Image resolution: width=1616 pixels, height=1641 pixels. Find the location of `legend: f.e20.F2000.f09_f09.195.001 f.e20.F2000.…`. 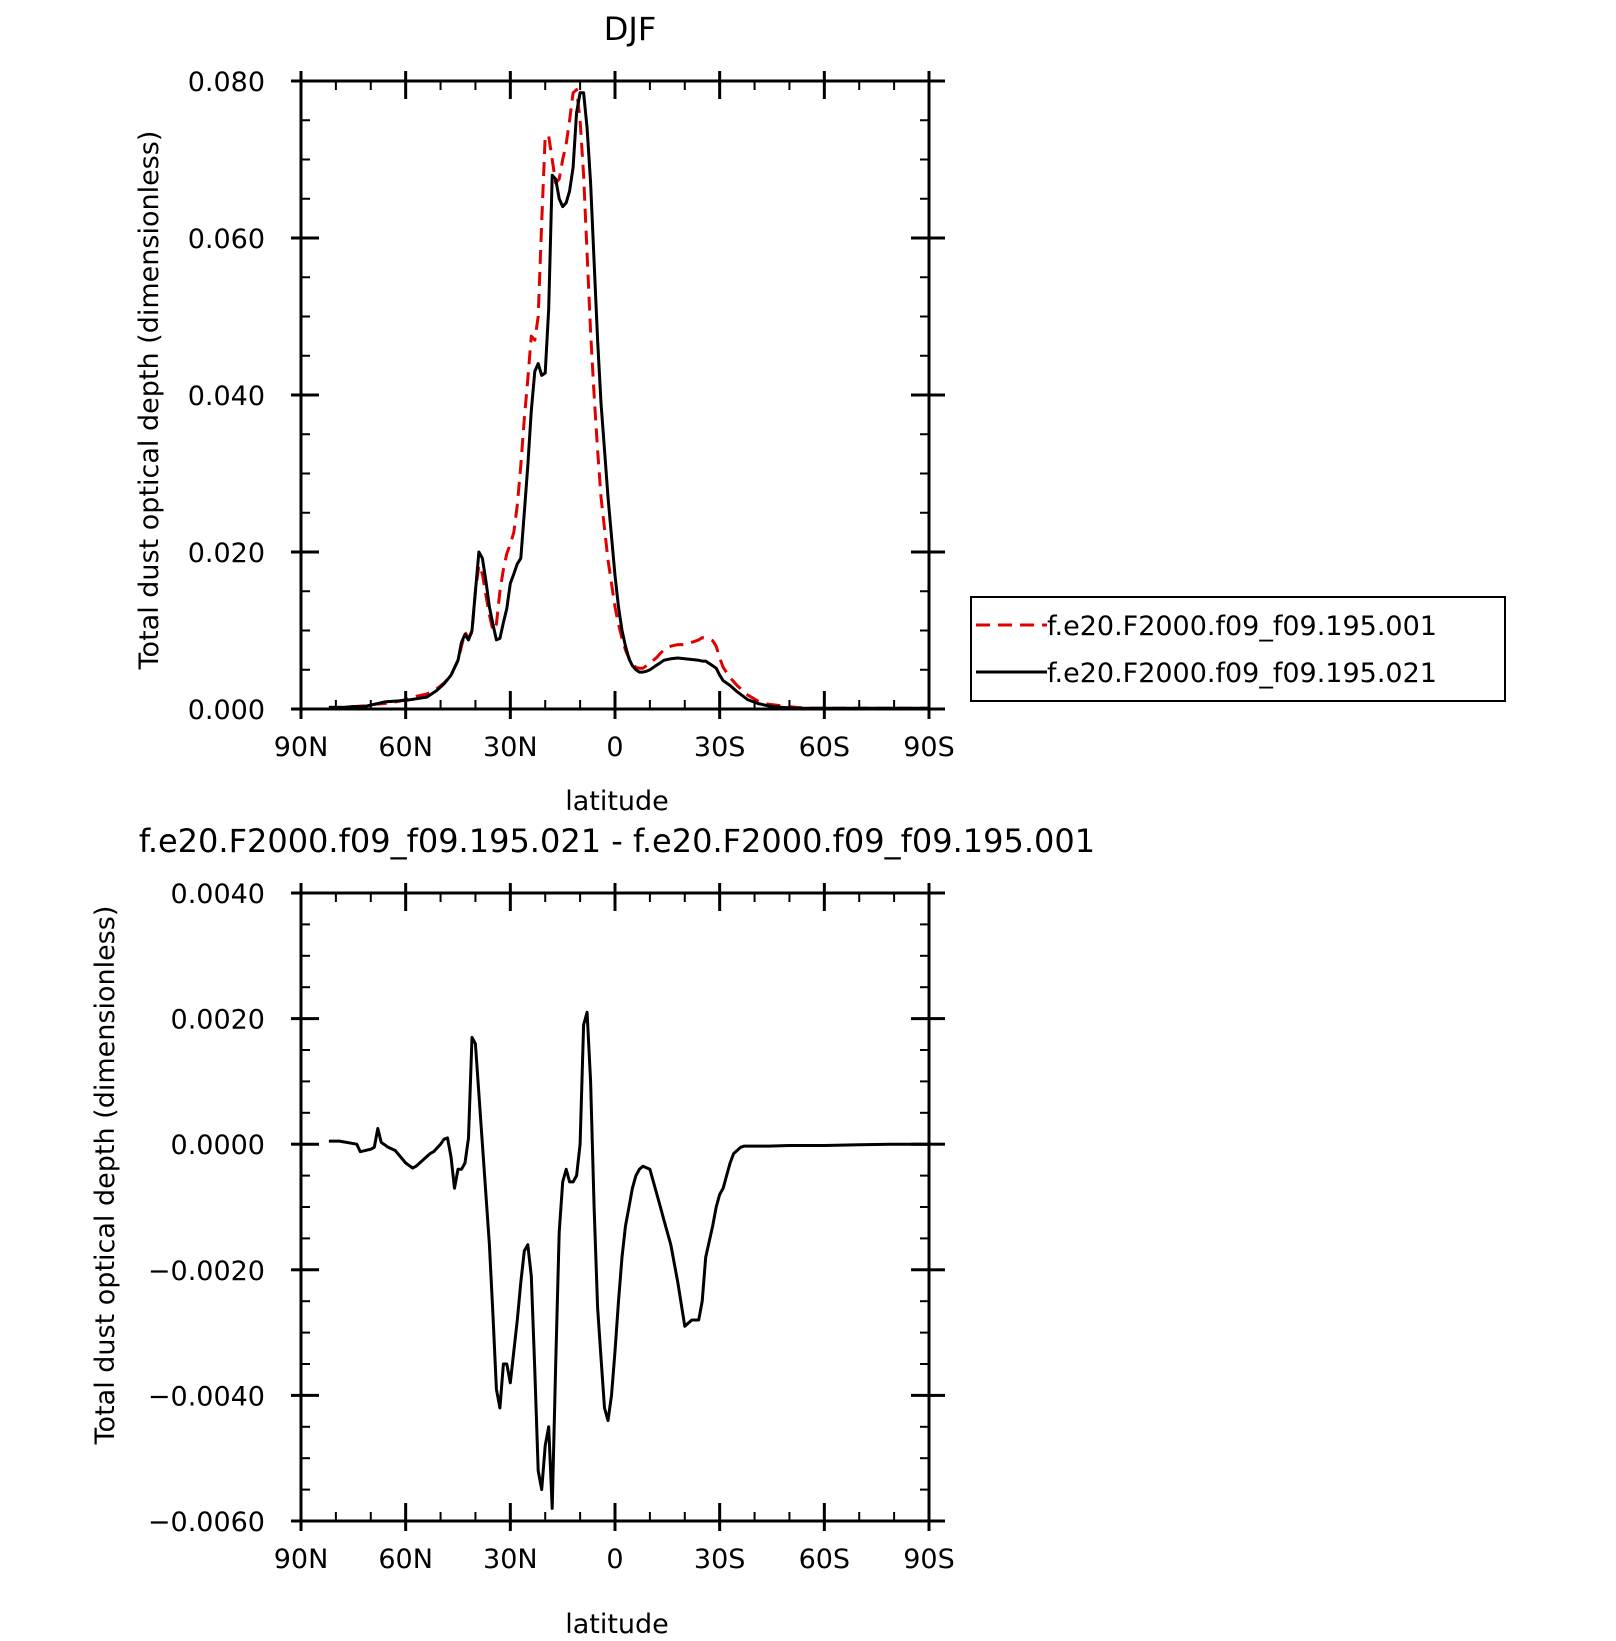

legend: f.e20.F2000.f09_f09.195.001 f.e20.F2000.… is located at coordinates (1238, 649).